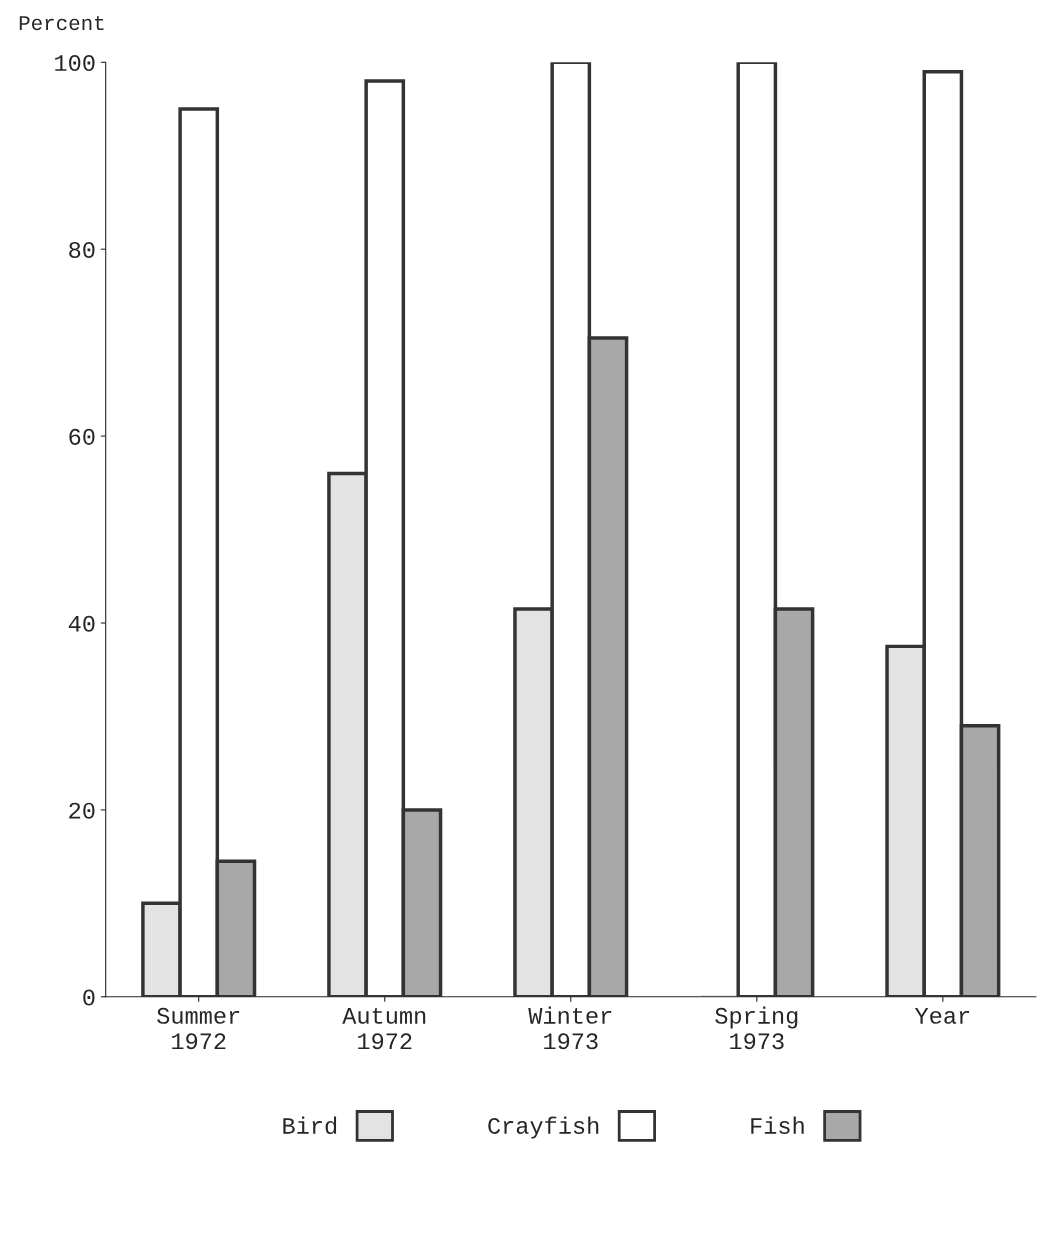 Image resolution: width=1057 pixels, height=1246 pixels. What do you see at coordinates (384, 1028) in the screenshot?
I see `x-tick-label: Autumn 1972` at bounding box center [384, 1028].